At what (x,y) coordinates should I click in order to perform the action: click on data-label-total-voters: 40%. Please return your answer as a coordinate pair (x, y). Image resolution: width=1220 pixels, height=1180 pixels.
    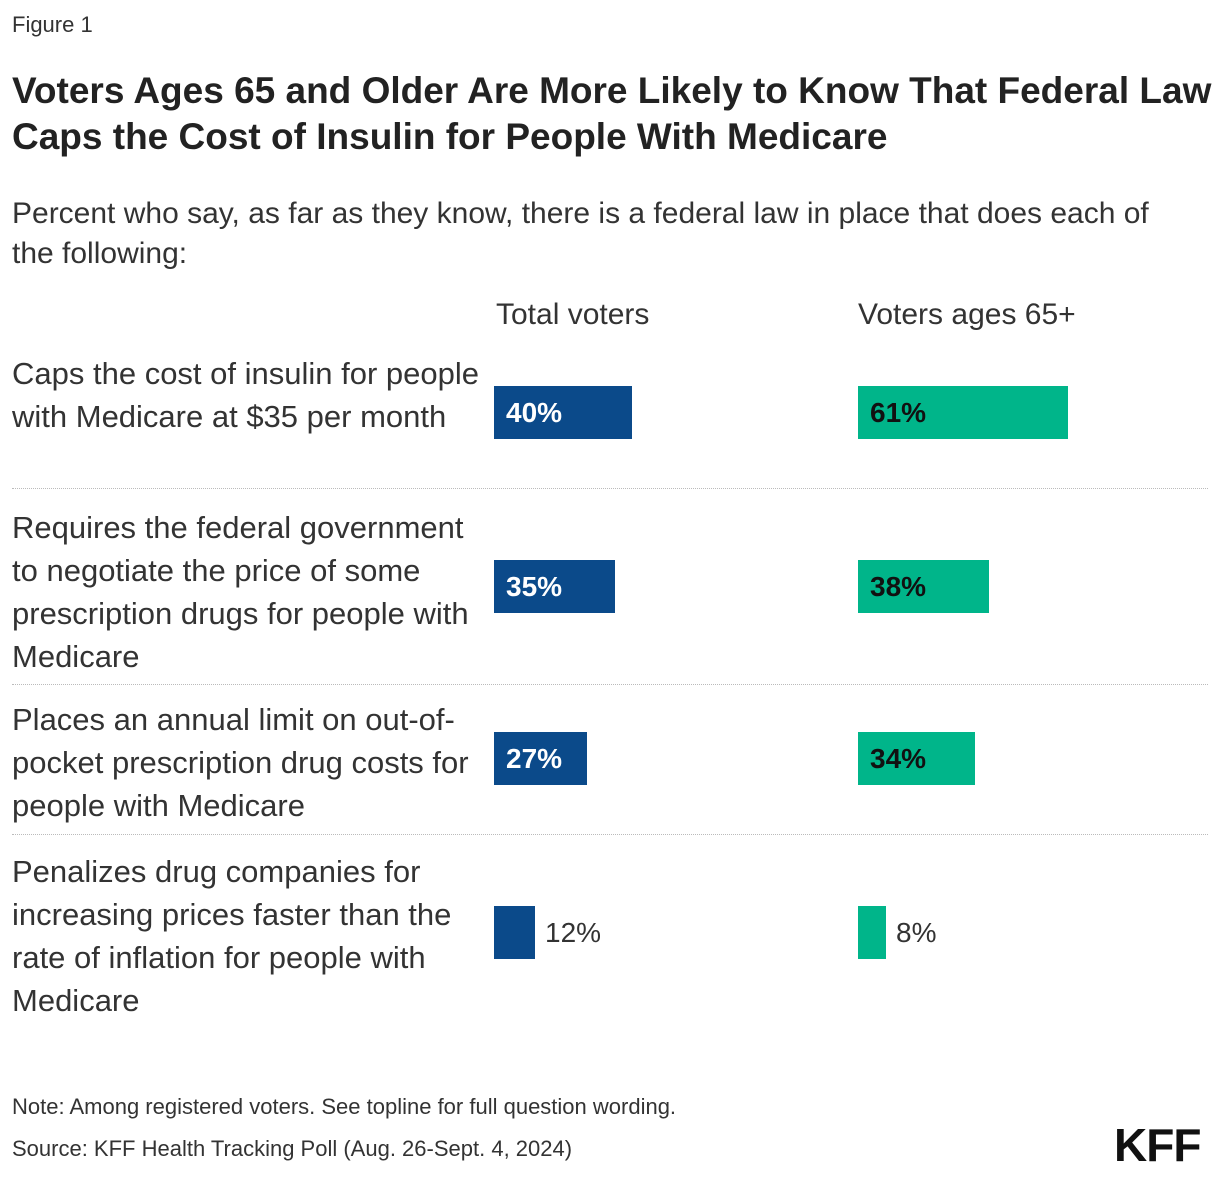
    Looking at the image, I should click on (534, 412).